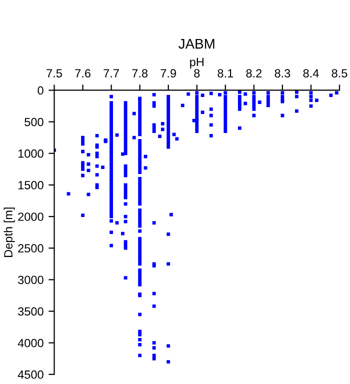 The image size is (350, 384). I want to click on y-tick-label: 3500, so click(31, 311).